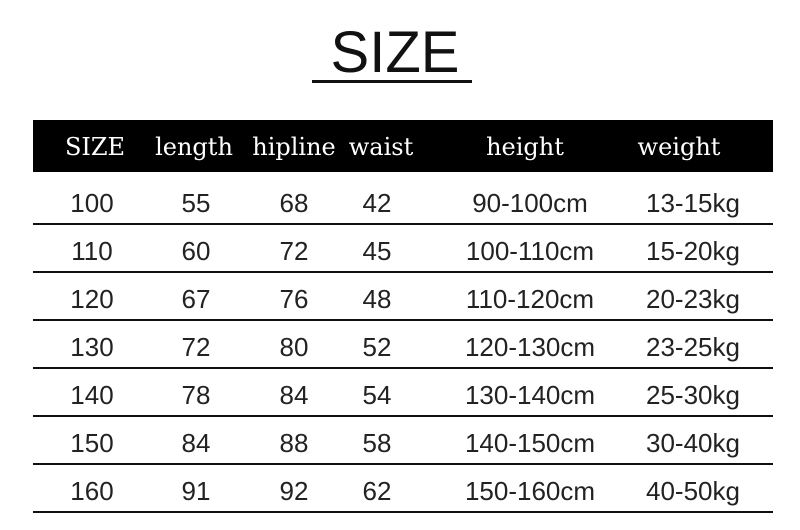 The height and width of the screenshot is (530, 800). Describe the element at coordinates (530, 347) in the screenshot. I see `cell-height: 120-130cm` at that location.